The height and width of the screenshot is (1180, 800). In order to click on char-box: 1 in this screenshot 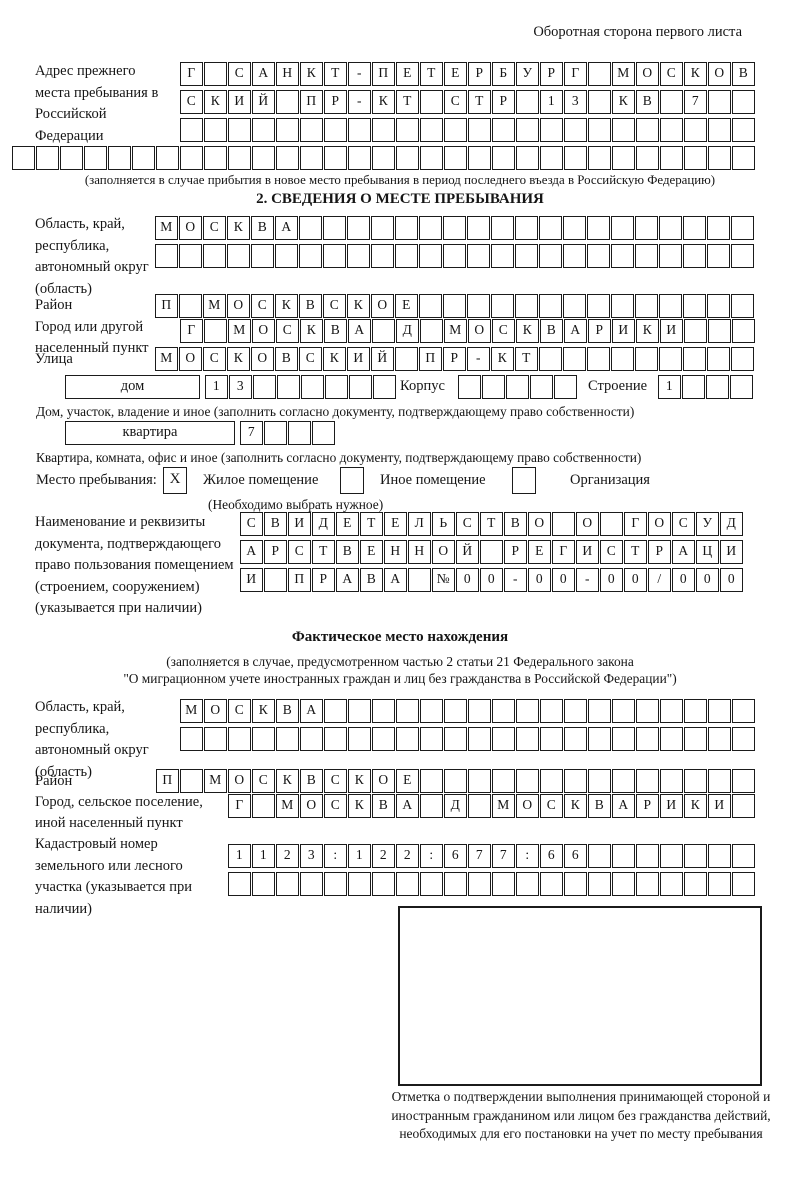, I will do `click(216, 387)`.